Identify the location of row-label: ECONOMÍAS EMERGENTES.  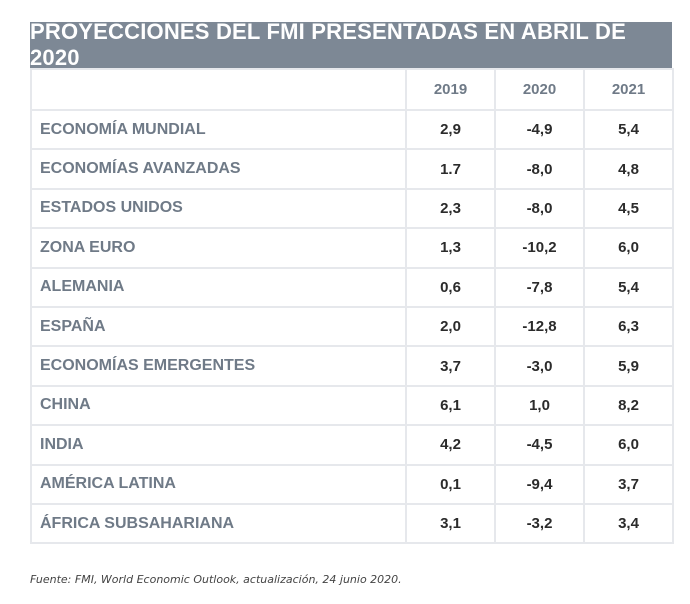
(218, 366).